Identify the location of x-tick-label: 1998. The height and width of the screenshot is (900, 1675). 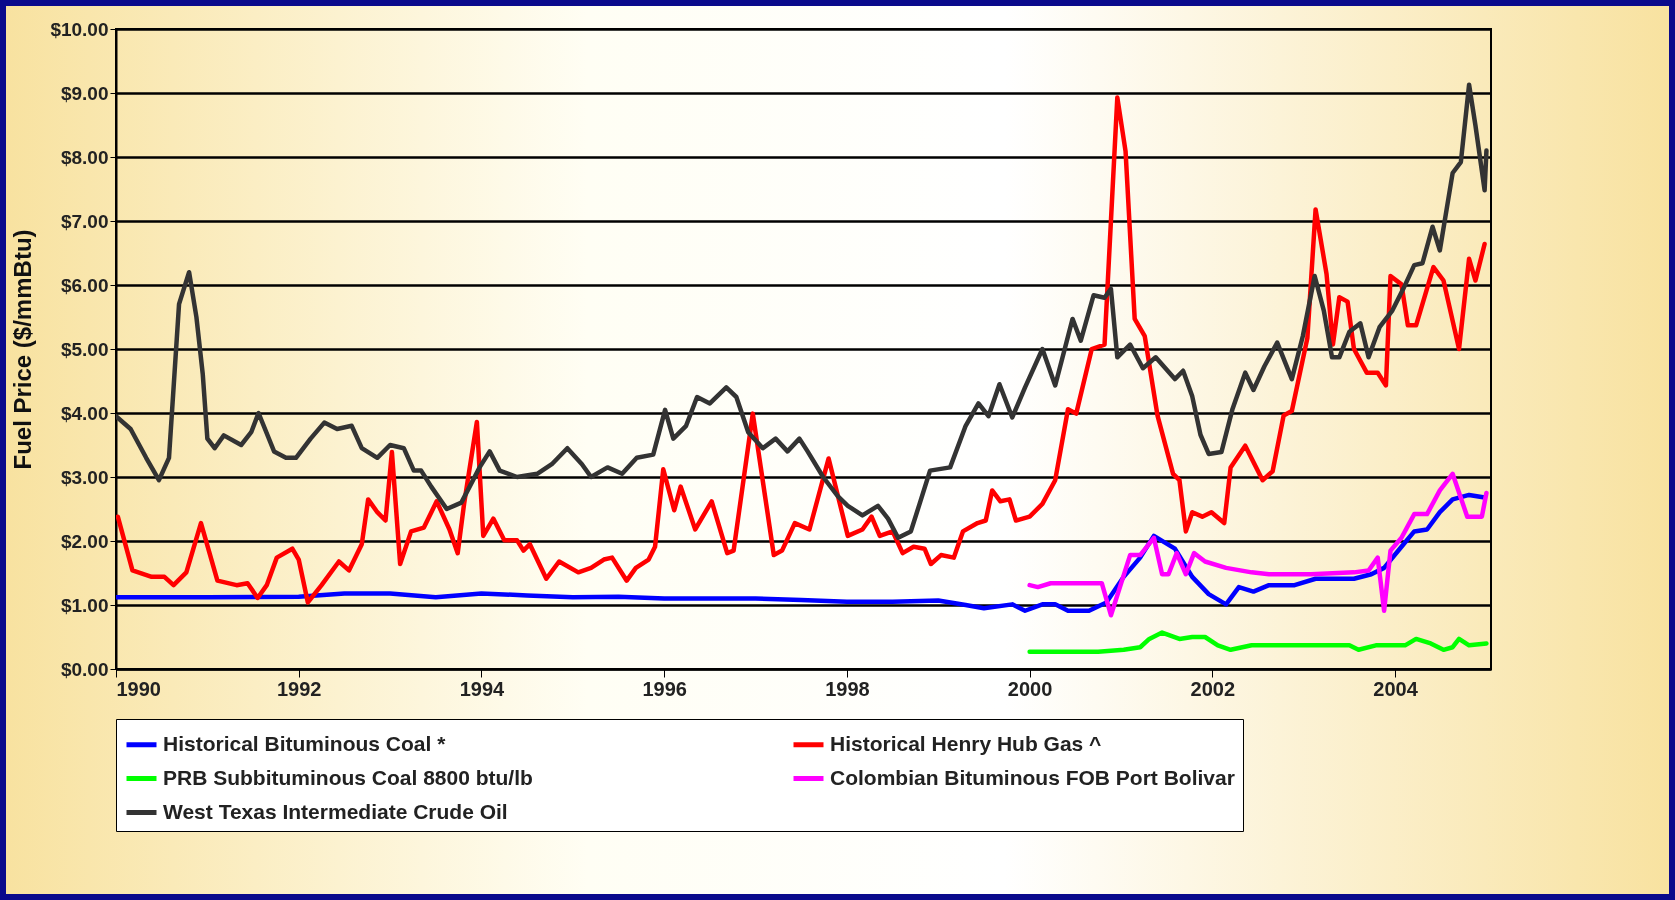
(847, 688).